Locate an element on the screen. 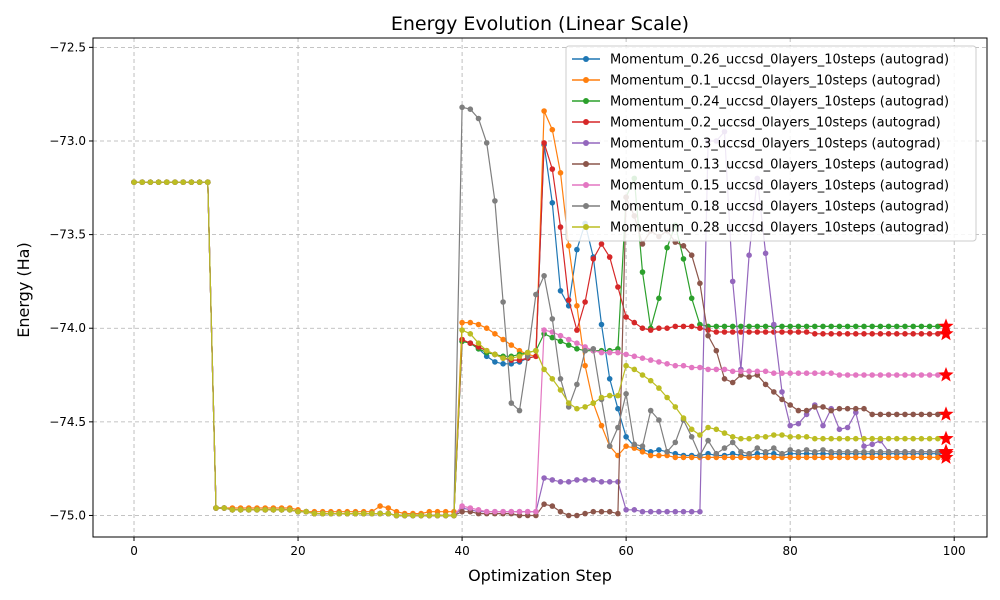  y-tick-label: −74.0 is located at coordinates (67, 328).